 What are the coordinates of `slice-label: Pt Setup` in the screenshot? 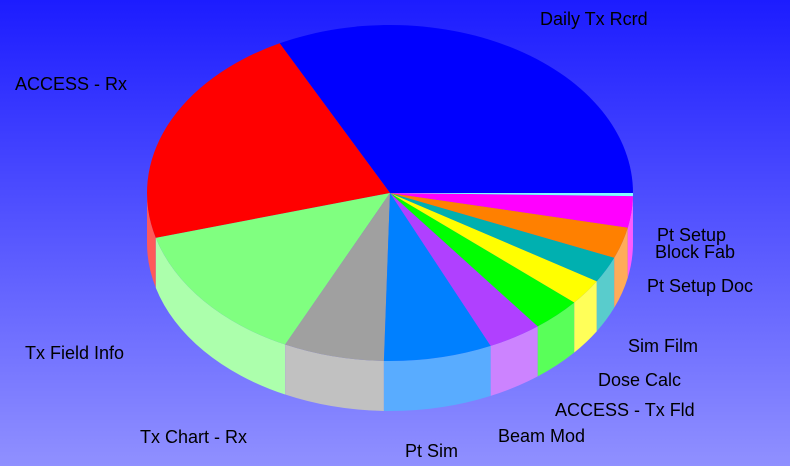 It's located at (691, 235).